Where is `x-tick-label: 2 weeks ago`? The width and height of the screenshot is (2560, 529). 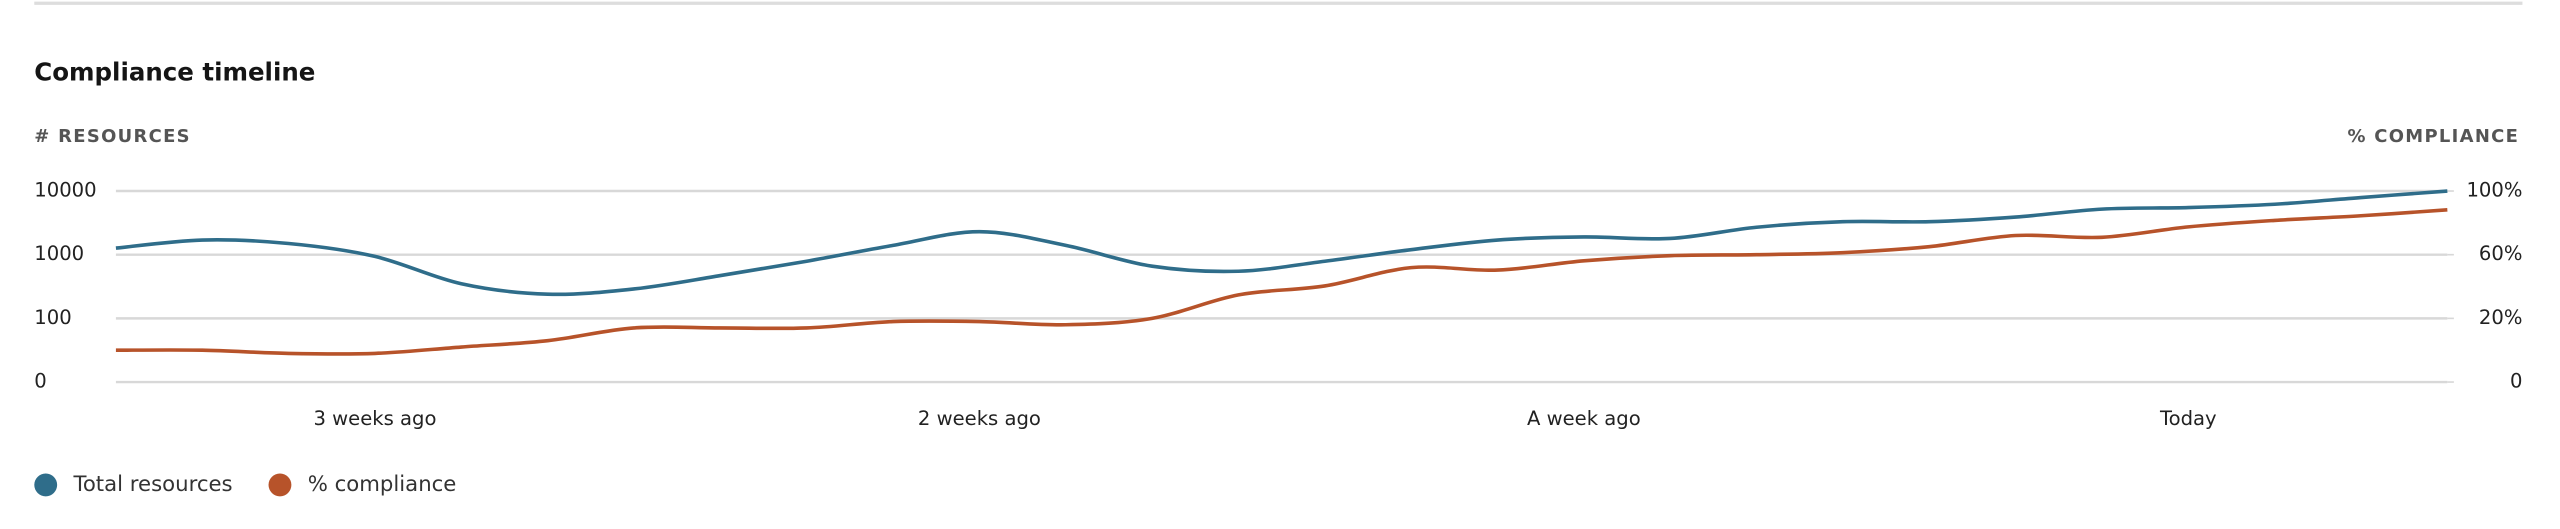
x-tick-label: 2 weeks ago is located at coordinates (979, 418).